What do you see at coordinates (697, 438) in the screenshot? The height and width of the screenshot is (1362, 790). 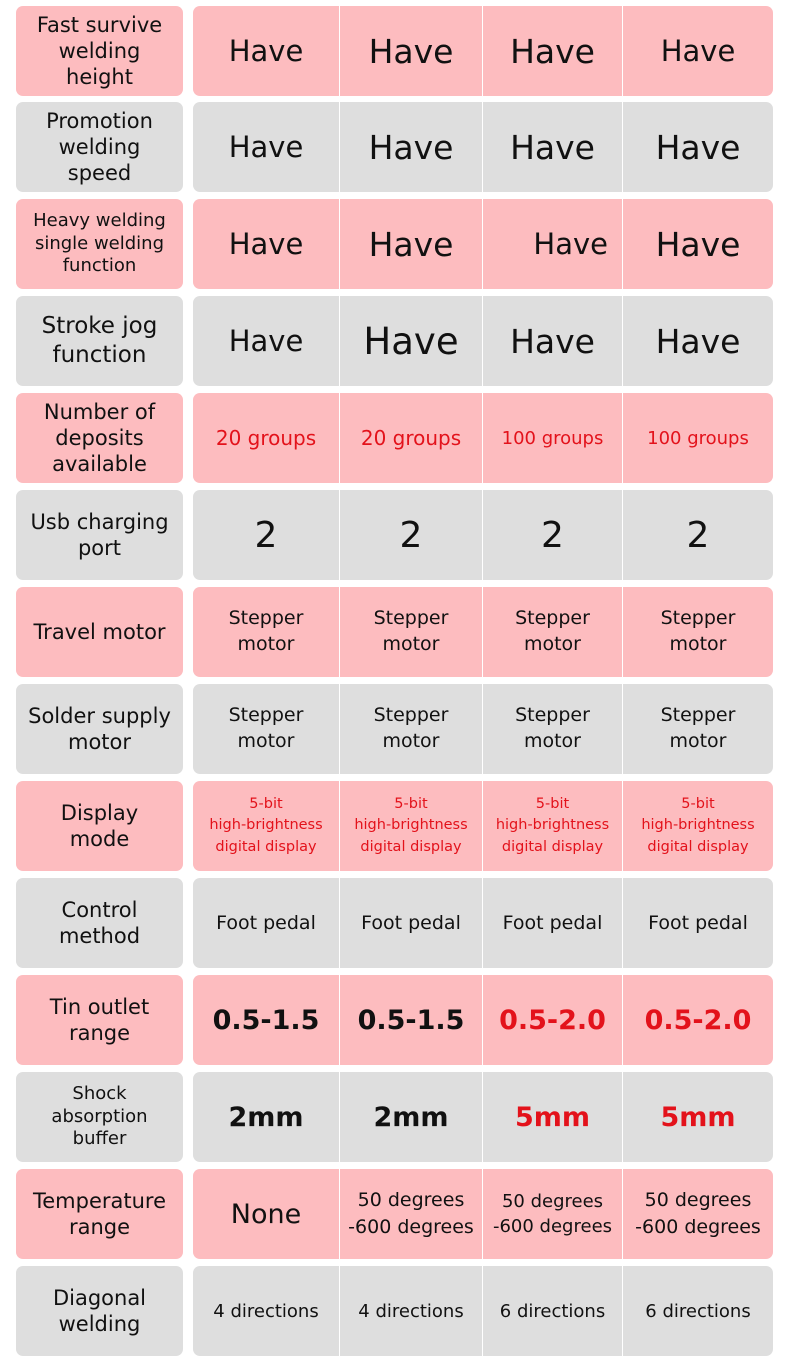 I see `value-cell-4: 100 groups` at bounding box center [697, 438].